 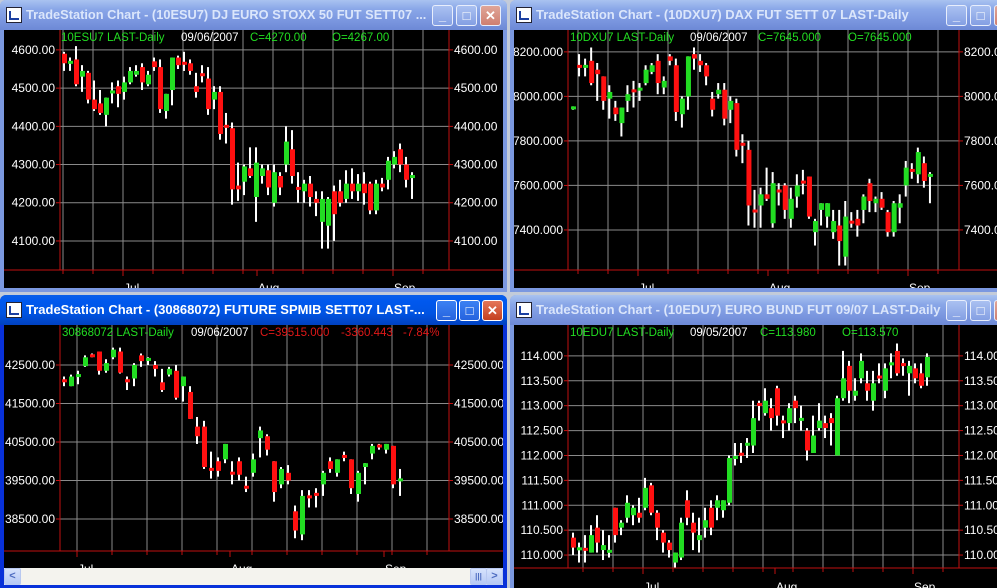 What do you see at coordinates (278, 38) in the screenshot?
I see `close-value: C=4270.00` at bounding box center [278, 38].